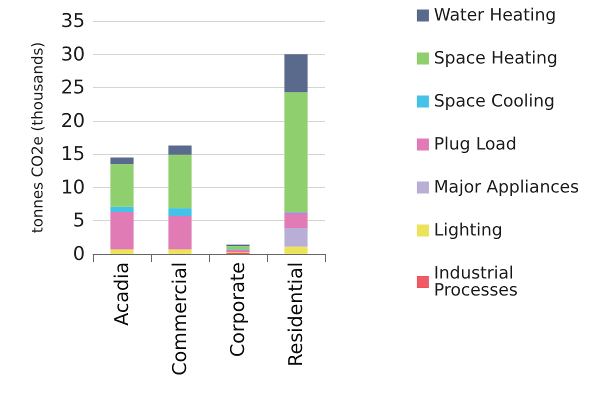 Image resolution: width=592 pixels, height=406 pixels. Describe the element at coordinates (507, 188) in the screenshot. I see `legend-label: Major Appliances` at that location.